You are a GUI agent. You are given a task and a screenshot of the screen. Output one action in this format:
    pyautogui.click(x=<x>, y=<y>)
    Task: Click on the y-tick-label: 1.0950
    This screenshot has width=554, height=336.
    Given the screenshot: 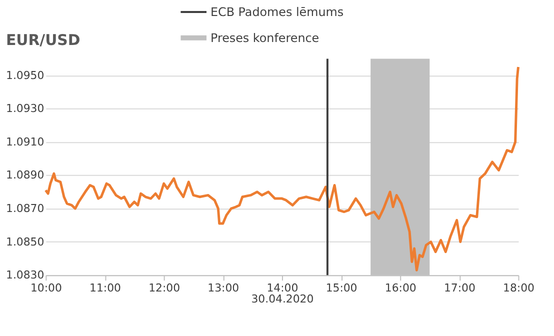 What is the action you would take?
    pyautogui.click(x=25, y=75)
    